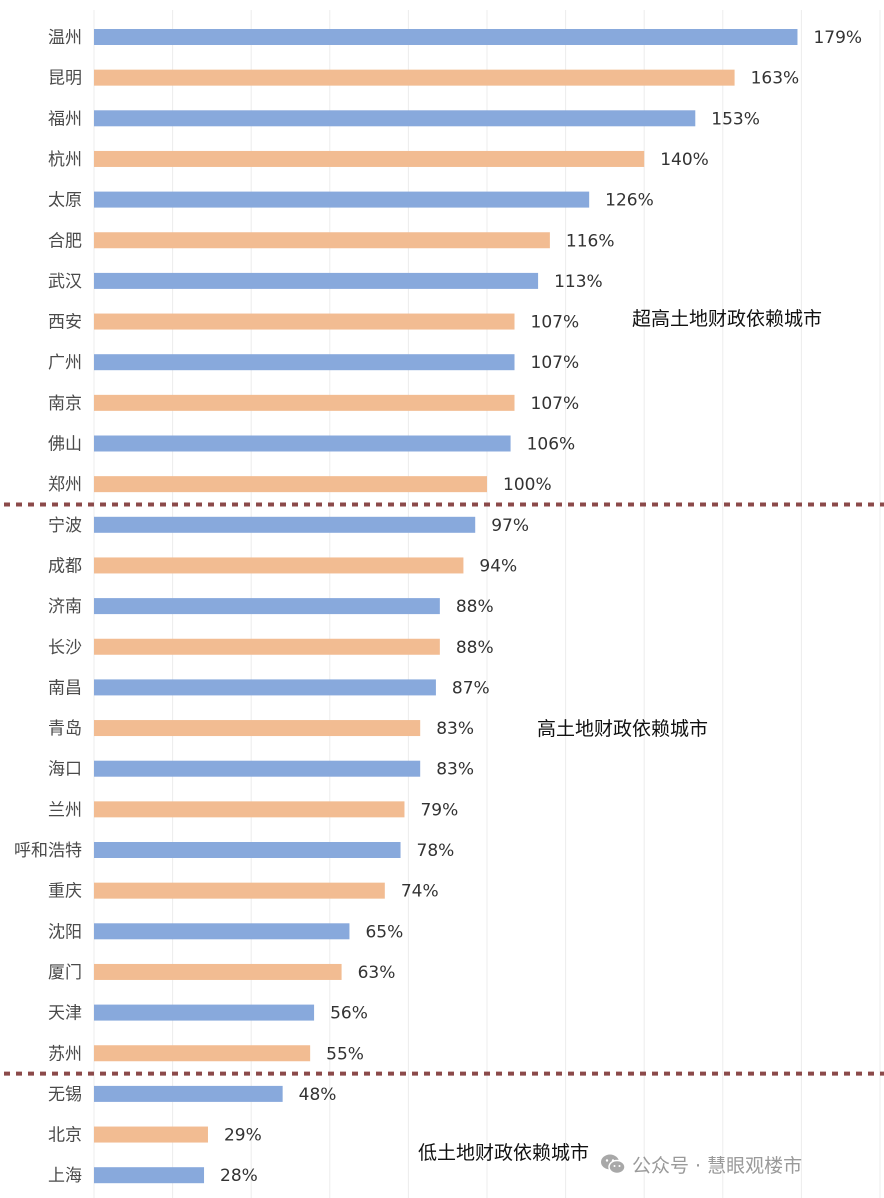 This screenshot has width=884, height=1198. I want to click on category-label: 广州, so click(65, 363).